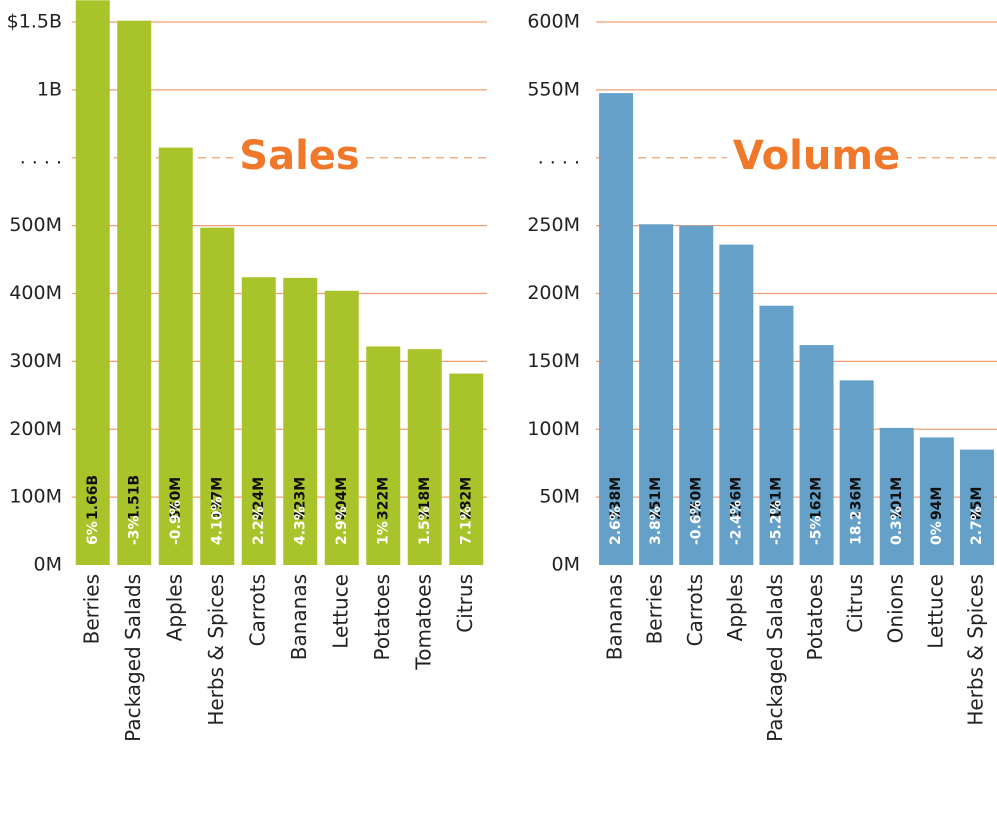 This screenshot has height=825, width=997. I want to click on value-label: 660M, so click(176, 498).